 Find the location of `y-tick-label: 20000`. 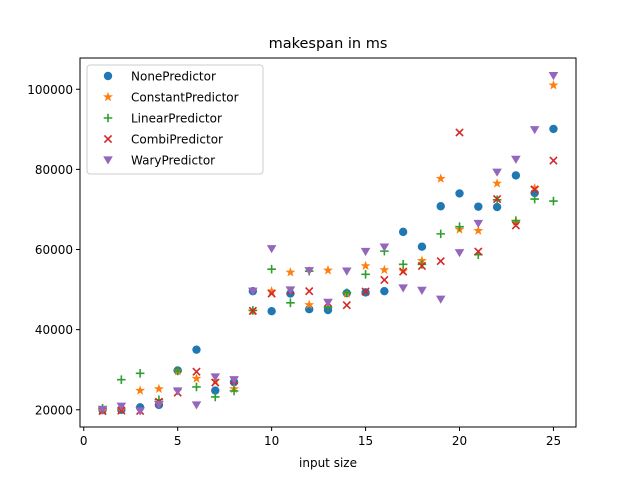

y-tick-label: 20000 is located at coordinates (54, 410).